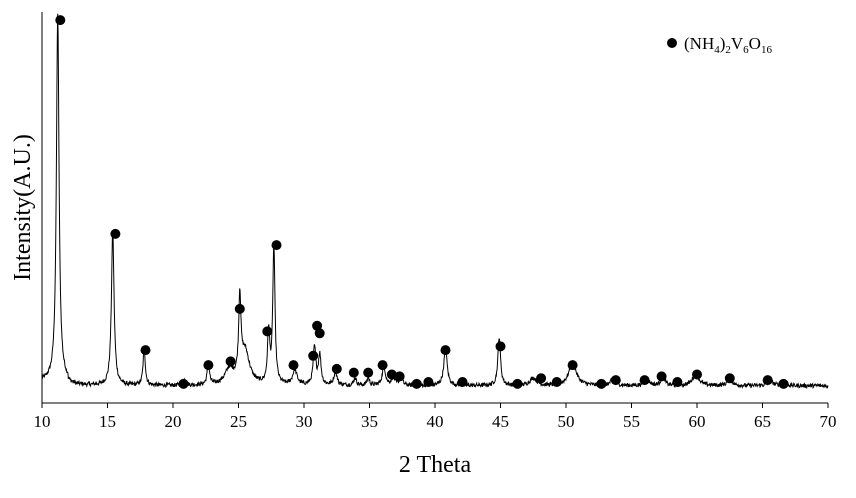  What do you see at coordinates (828, 421) in the screenshot?
I see `x-tick-label: 70` at bounding box center [828, 421].